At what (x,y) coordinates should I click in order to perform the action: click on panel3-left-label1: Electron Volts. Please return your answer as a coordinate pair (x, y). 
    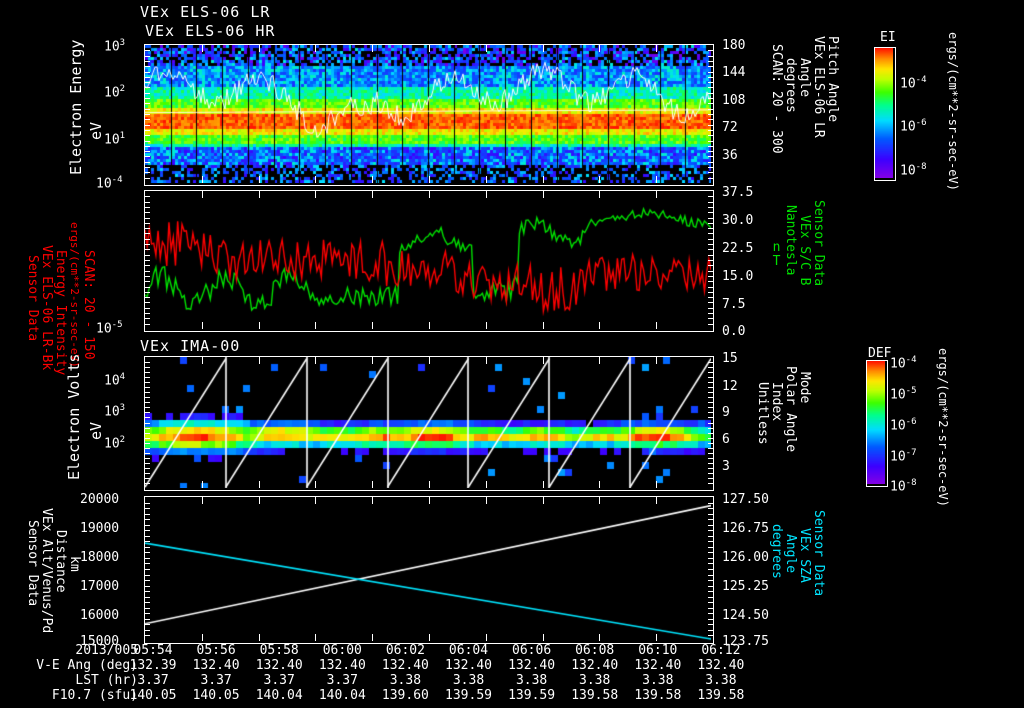
    Looking at the image, I should click on (74, 416).